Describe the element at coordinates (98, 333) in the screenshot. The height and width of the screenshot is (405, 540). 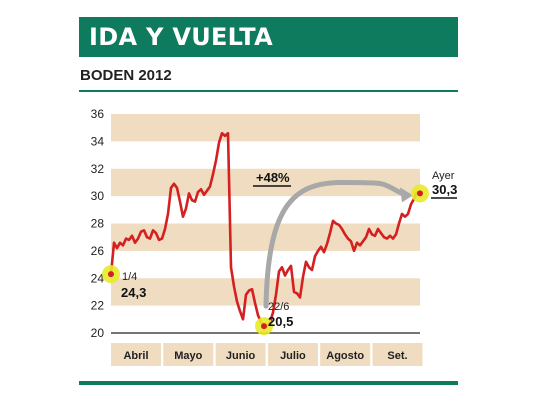
I see `y-tick-label: 20` at that location.